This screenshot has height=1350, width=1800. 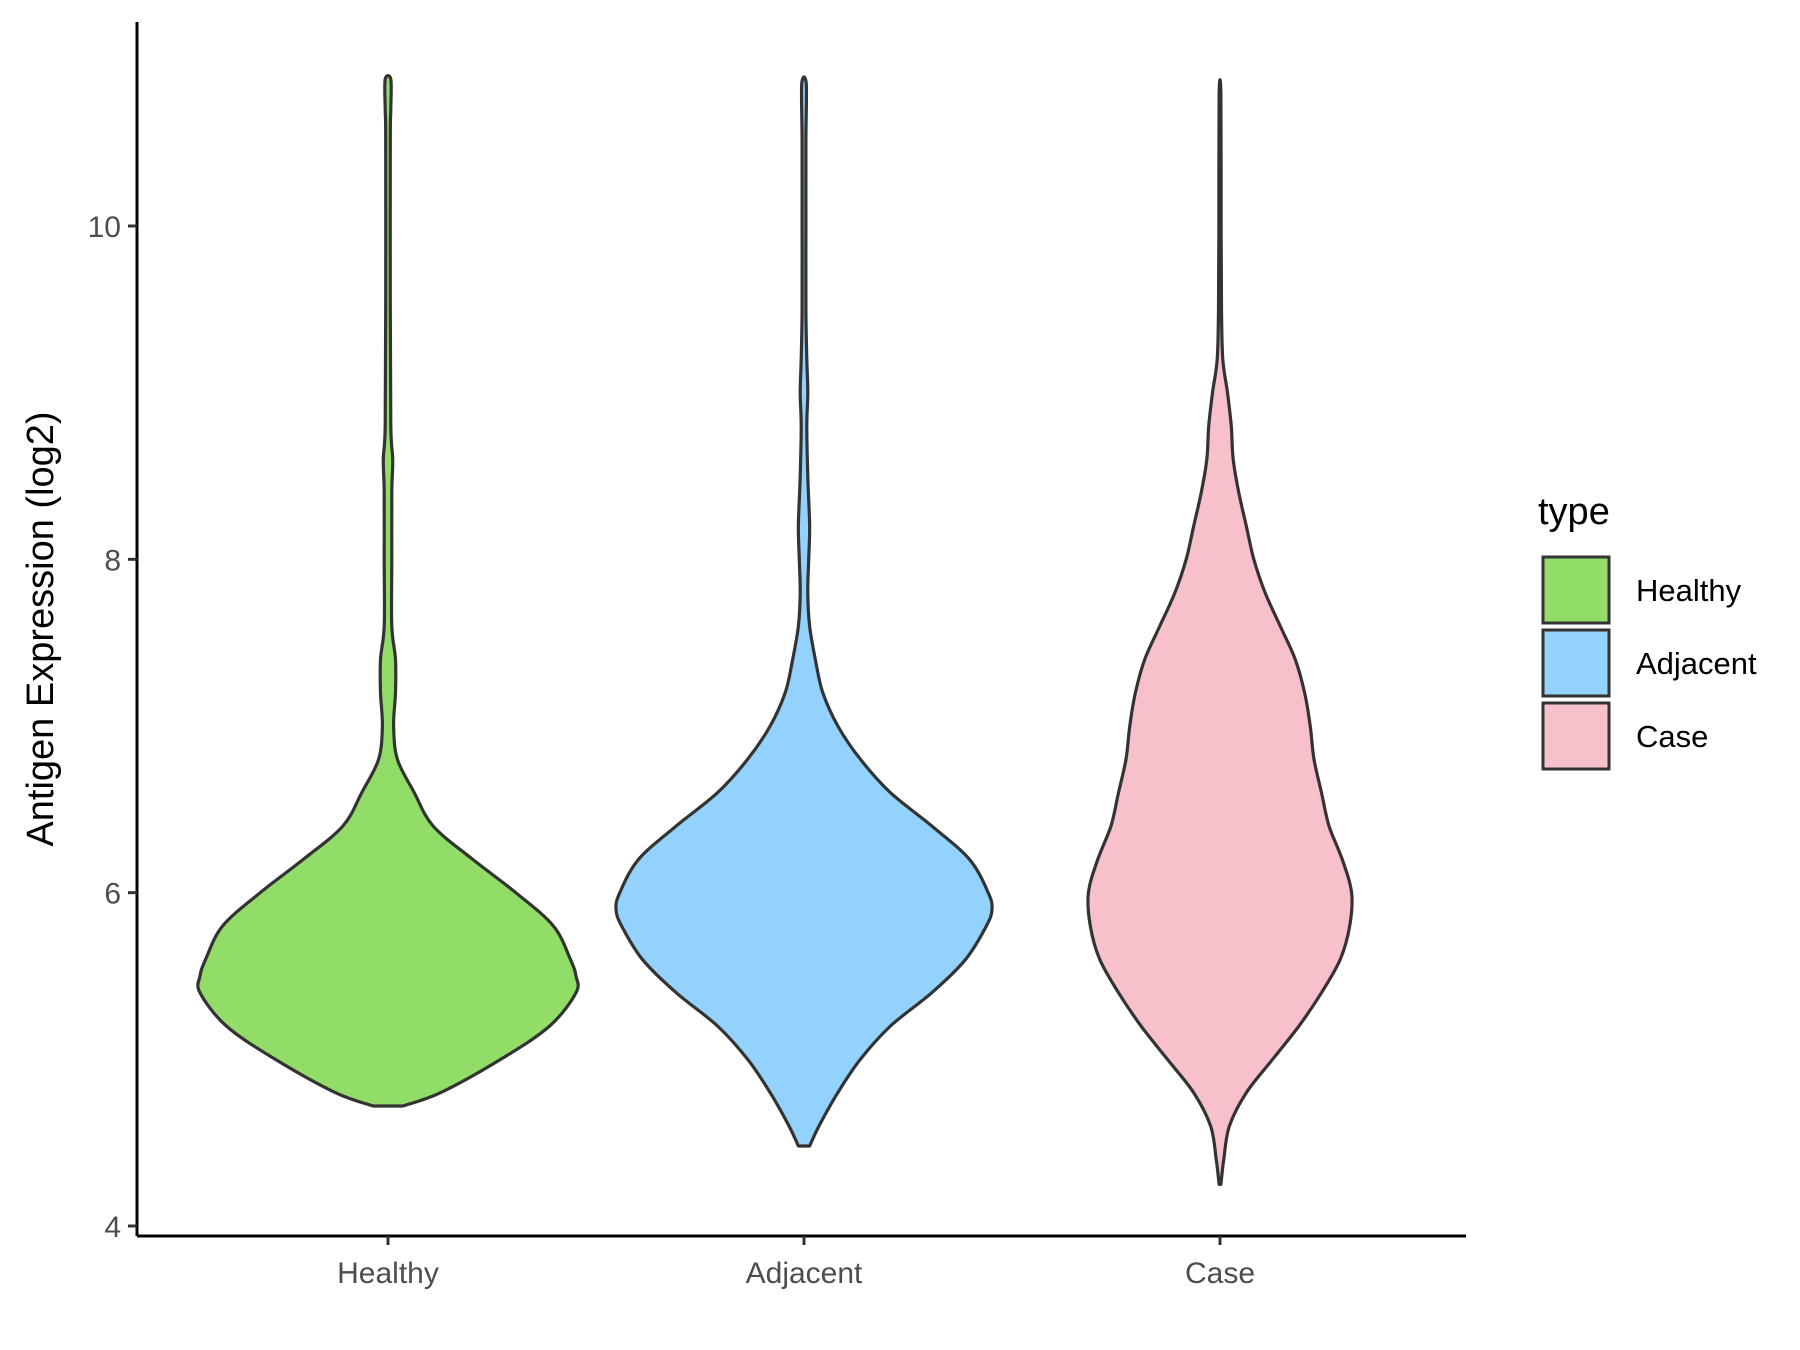 What do you see at coordinates (1672, 736) in the screenshot?
I see `legend-label-case: Case` at bounding box center [1672, 736].